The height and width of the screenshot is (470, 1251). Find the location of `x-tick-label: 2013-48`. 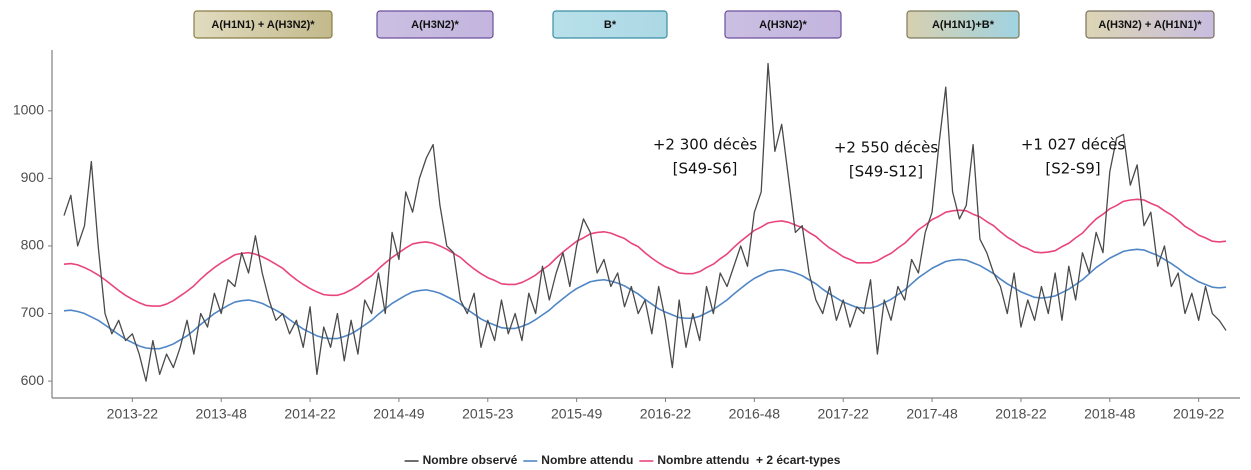

x-tick-label: 2013-48 is located at coordinates (222, 414).